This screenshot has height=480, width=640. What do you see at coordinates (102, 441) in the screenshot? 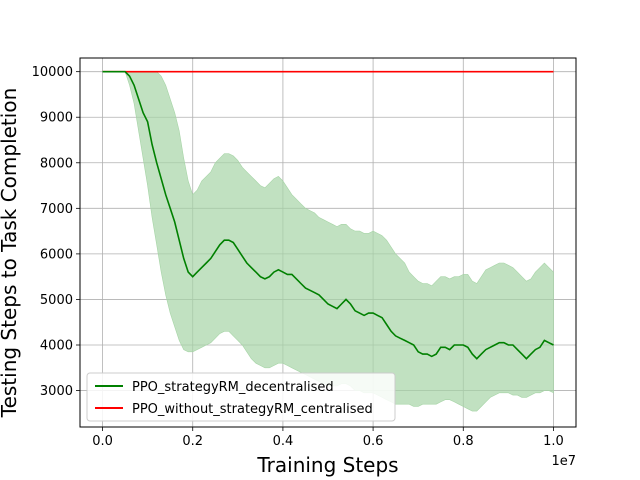
I see `x-tick-label: 0.0` at bounding box center [102, 441].